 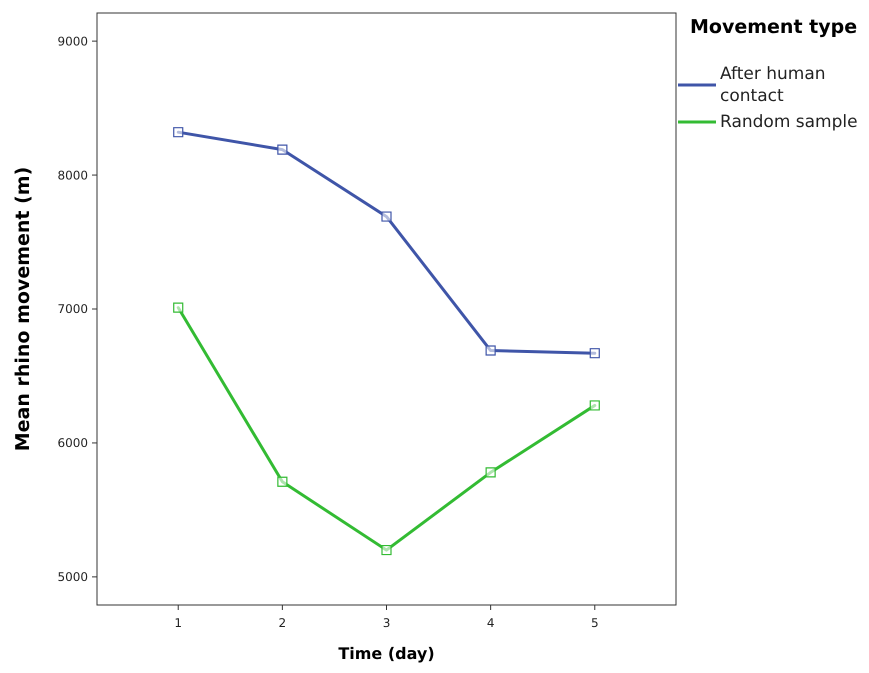 I want to click on y-tick-label: 6000, so click(x=72, y=443).